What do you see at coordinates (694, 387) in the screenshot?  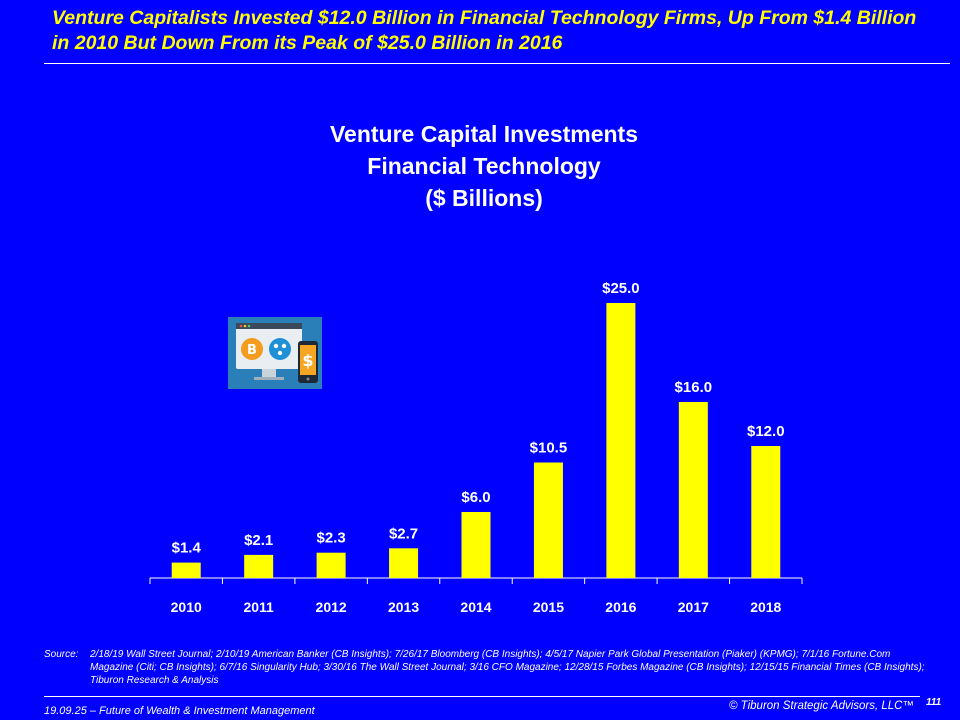 I see `data-label-2017: $16.0` at bounding box center [694, 387].